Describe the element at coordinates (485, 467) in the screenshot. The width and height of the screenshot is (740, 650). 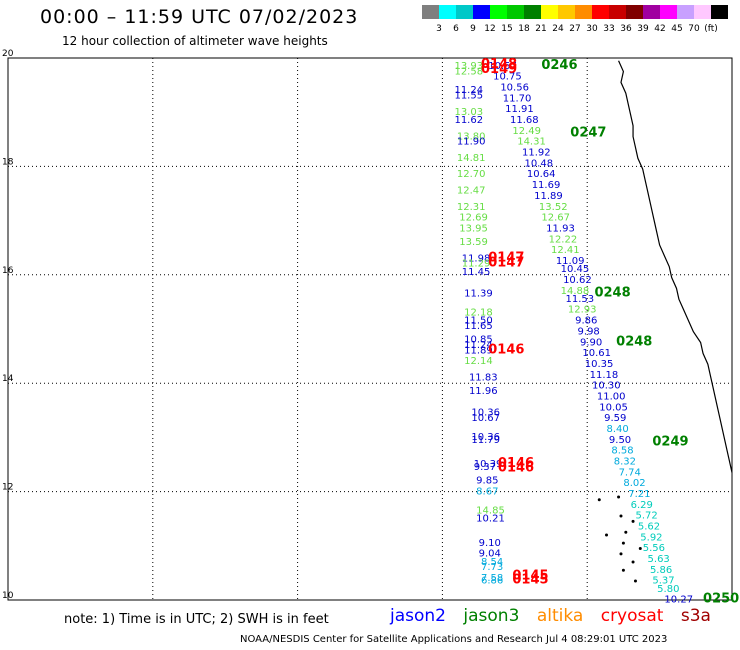
I see `wave-height-value: 9.37` at that location.